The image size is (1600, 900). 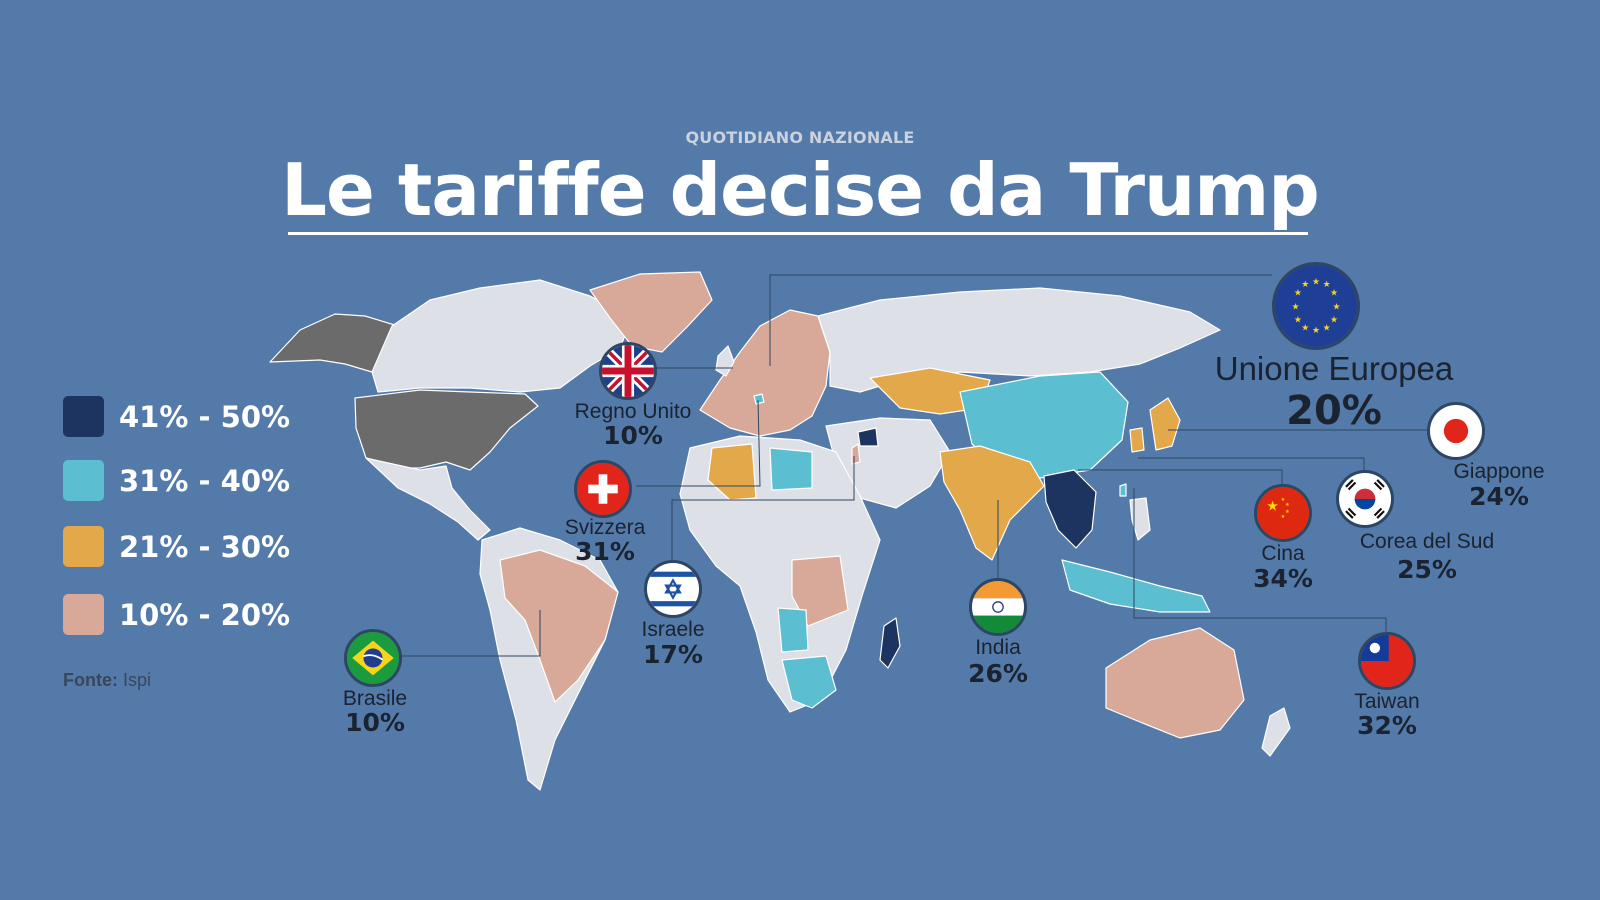 I want to click on mexico-region, so click(x=428, y=499).